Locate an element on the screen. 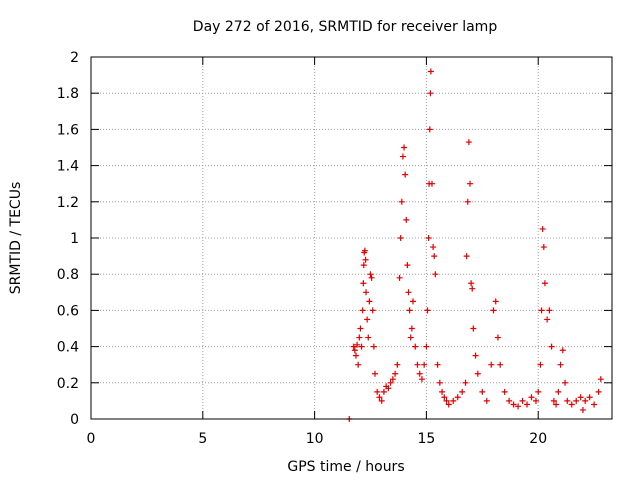 The height and width of the screenshot is (480, 640). y-tick-label: 0.2 is located at coordinates (68, 384).